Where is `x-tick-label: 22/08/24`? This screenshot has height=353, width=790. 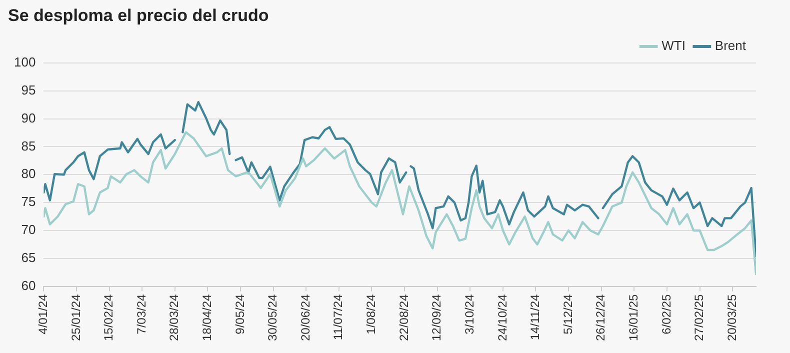 x-tick-label: 22/08/24 is located at coordinates (403, 318).